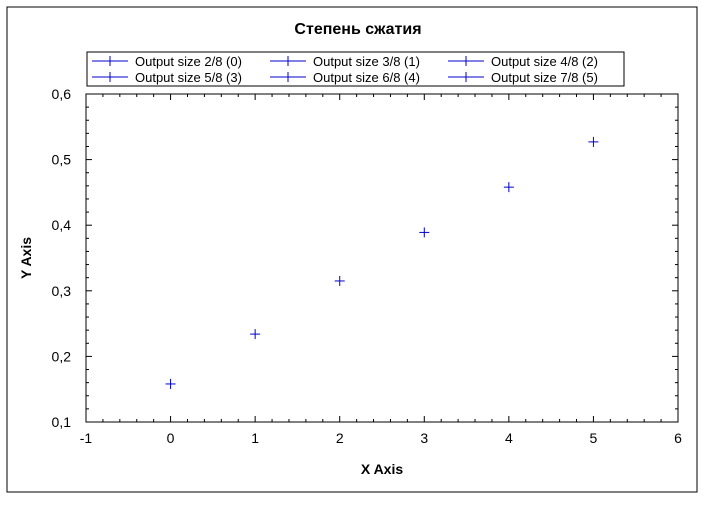  Describe the element at coordinates (62, 225) in the screenshot. I see `y-tick-label: 0,4` at that location.